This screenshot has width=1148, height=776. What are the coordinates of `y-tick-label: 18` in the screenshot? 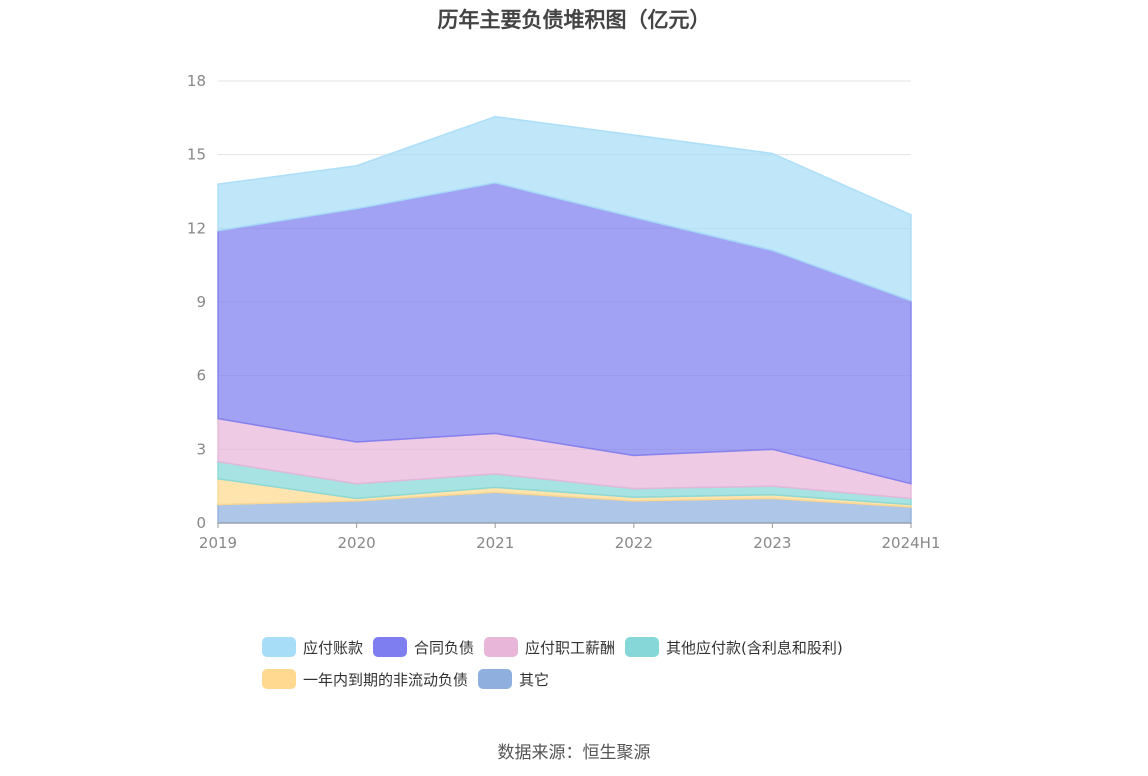 It's located at (196, 81).